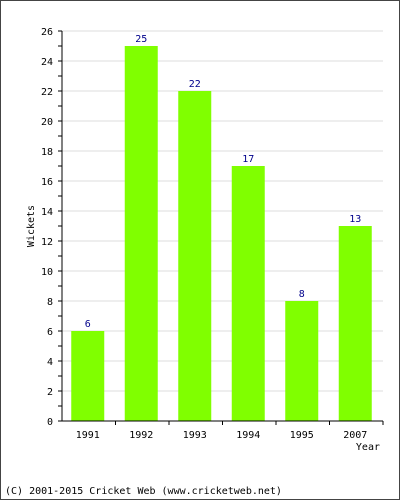 Image resolution: width=400 pixels, height=500 pixels. What do you see at coordinates (50, 302) in the screenshot?
I see `y-tick-label: 8` at bounding box center [50, 302].